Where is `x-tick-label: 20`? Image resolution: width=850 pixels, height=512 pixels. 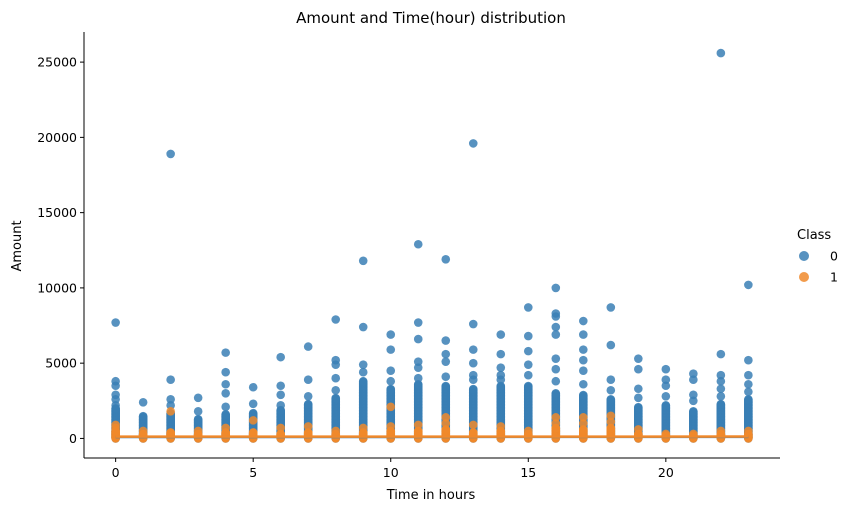
x-tick-label: 20 is located at coordinates (666, 472).